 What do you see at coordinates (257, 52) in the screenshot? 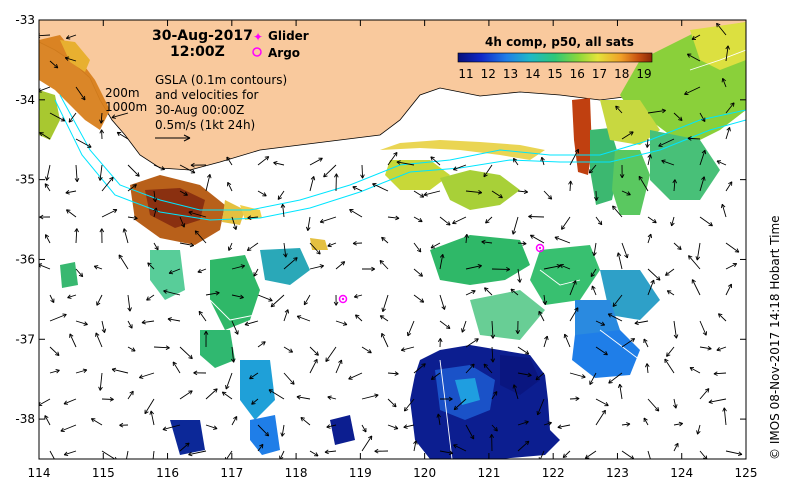
I see `argo-symbol` at bounding box center [257, 52].